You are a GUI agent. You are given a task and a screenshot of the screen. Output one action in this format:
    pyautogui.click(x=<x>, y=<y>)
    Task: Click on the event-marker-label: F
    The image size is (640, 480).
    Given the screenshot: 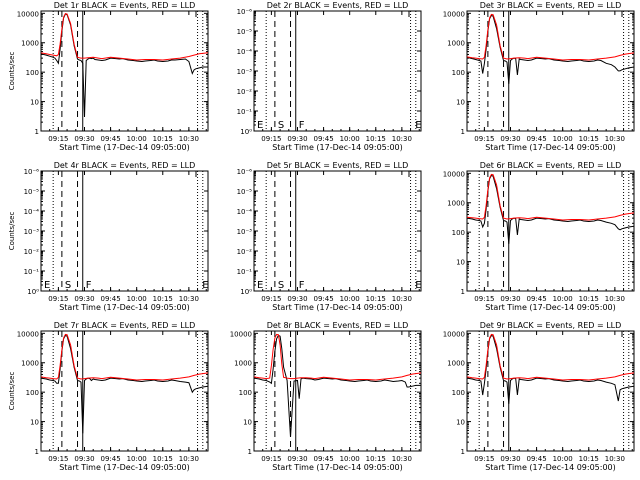 What is the action you would take?
    pyautogui.click(x=302, y=125)
    